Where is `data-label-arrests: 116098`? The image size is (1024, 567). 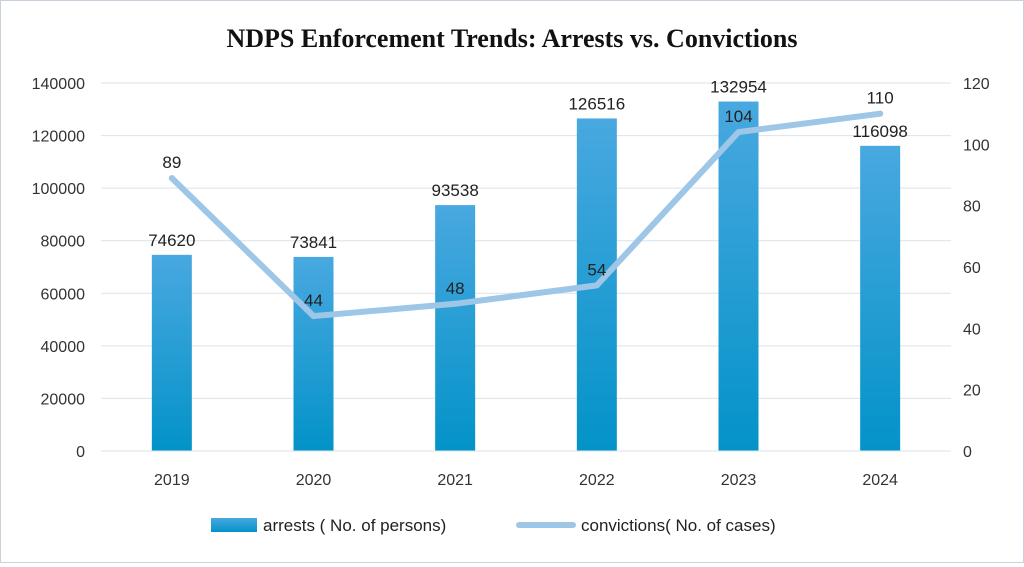
data-label-arrests: 116098 is located at coordinates (879, 131).